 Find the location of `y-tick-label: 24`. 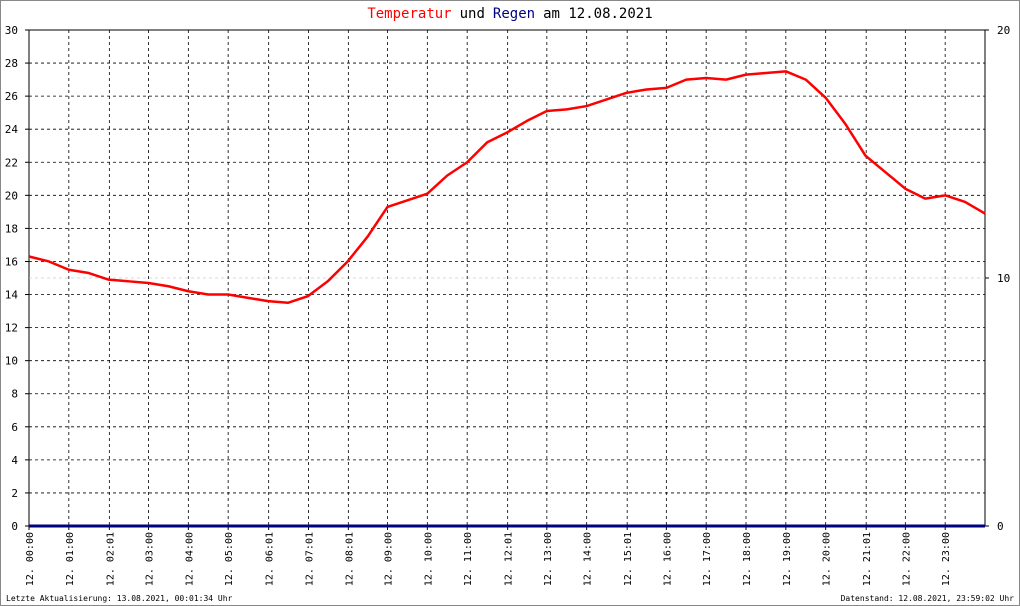

y-tick-label: 24 is located at coordinates (12, 129).